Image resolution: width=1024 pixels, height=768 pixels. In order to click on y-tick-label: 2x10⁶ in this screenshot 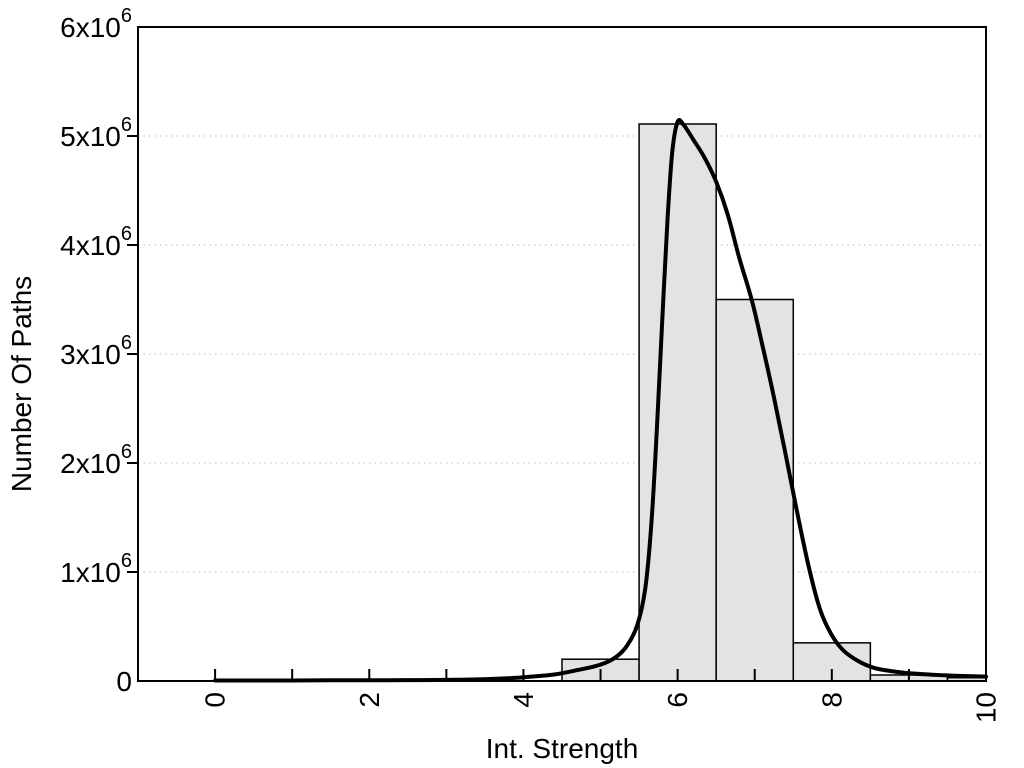, I will do `click(96, 460)`.